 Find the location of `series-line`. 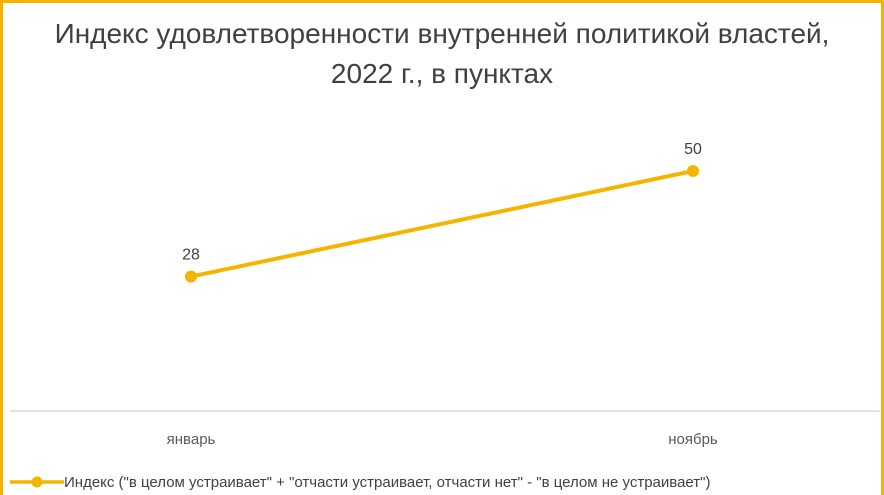

series-line is located at coordinates (442, 224).